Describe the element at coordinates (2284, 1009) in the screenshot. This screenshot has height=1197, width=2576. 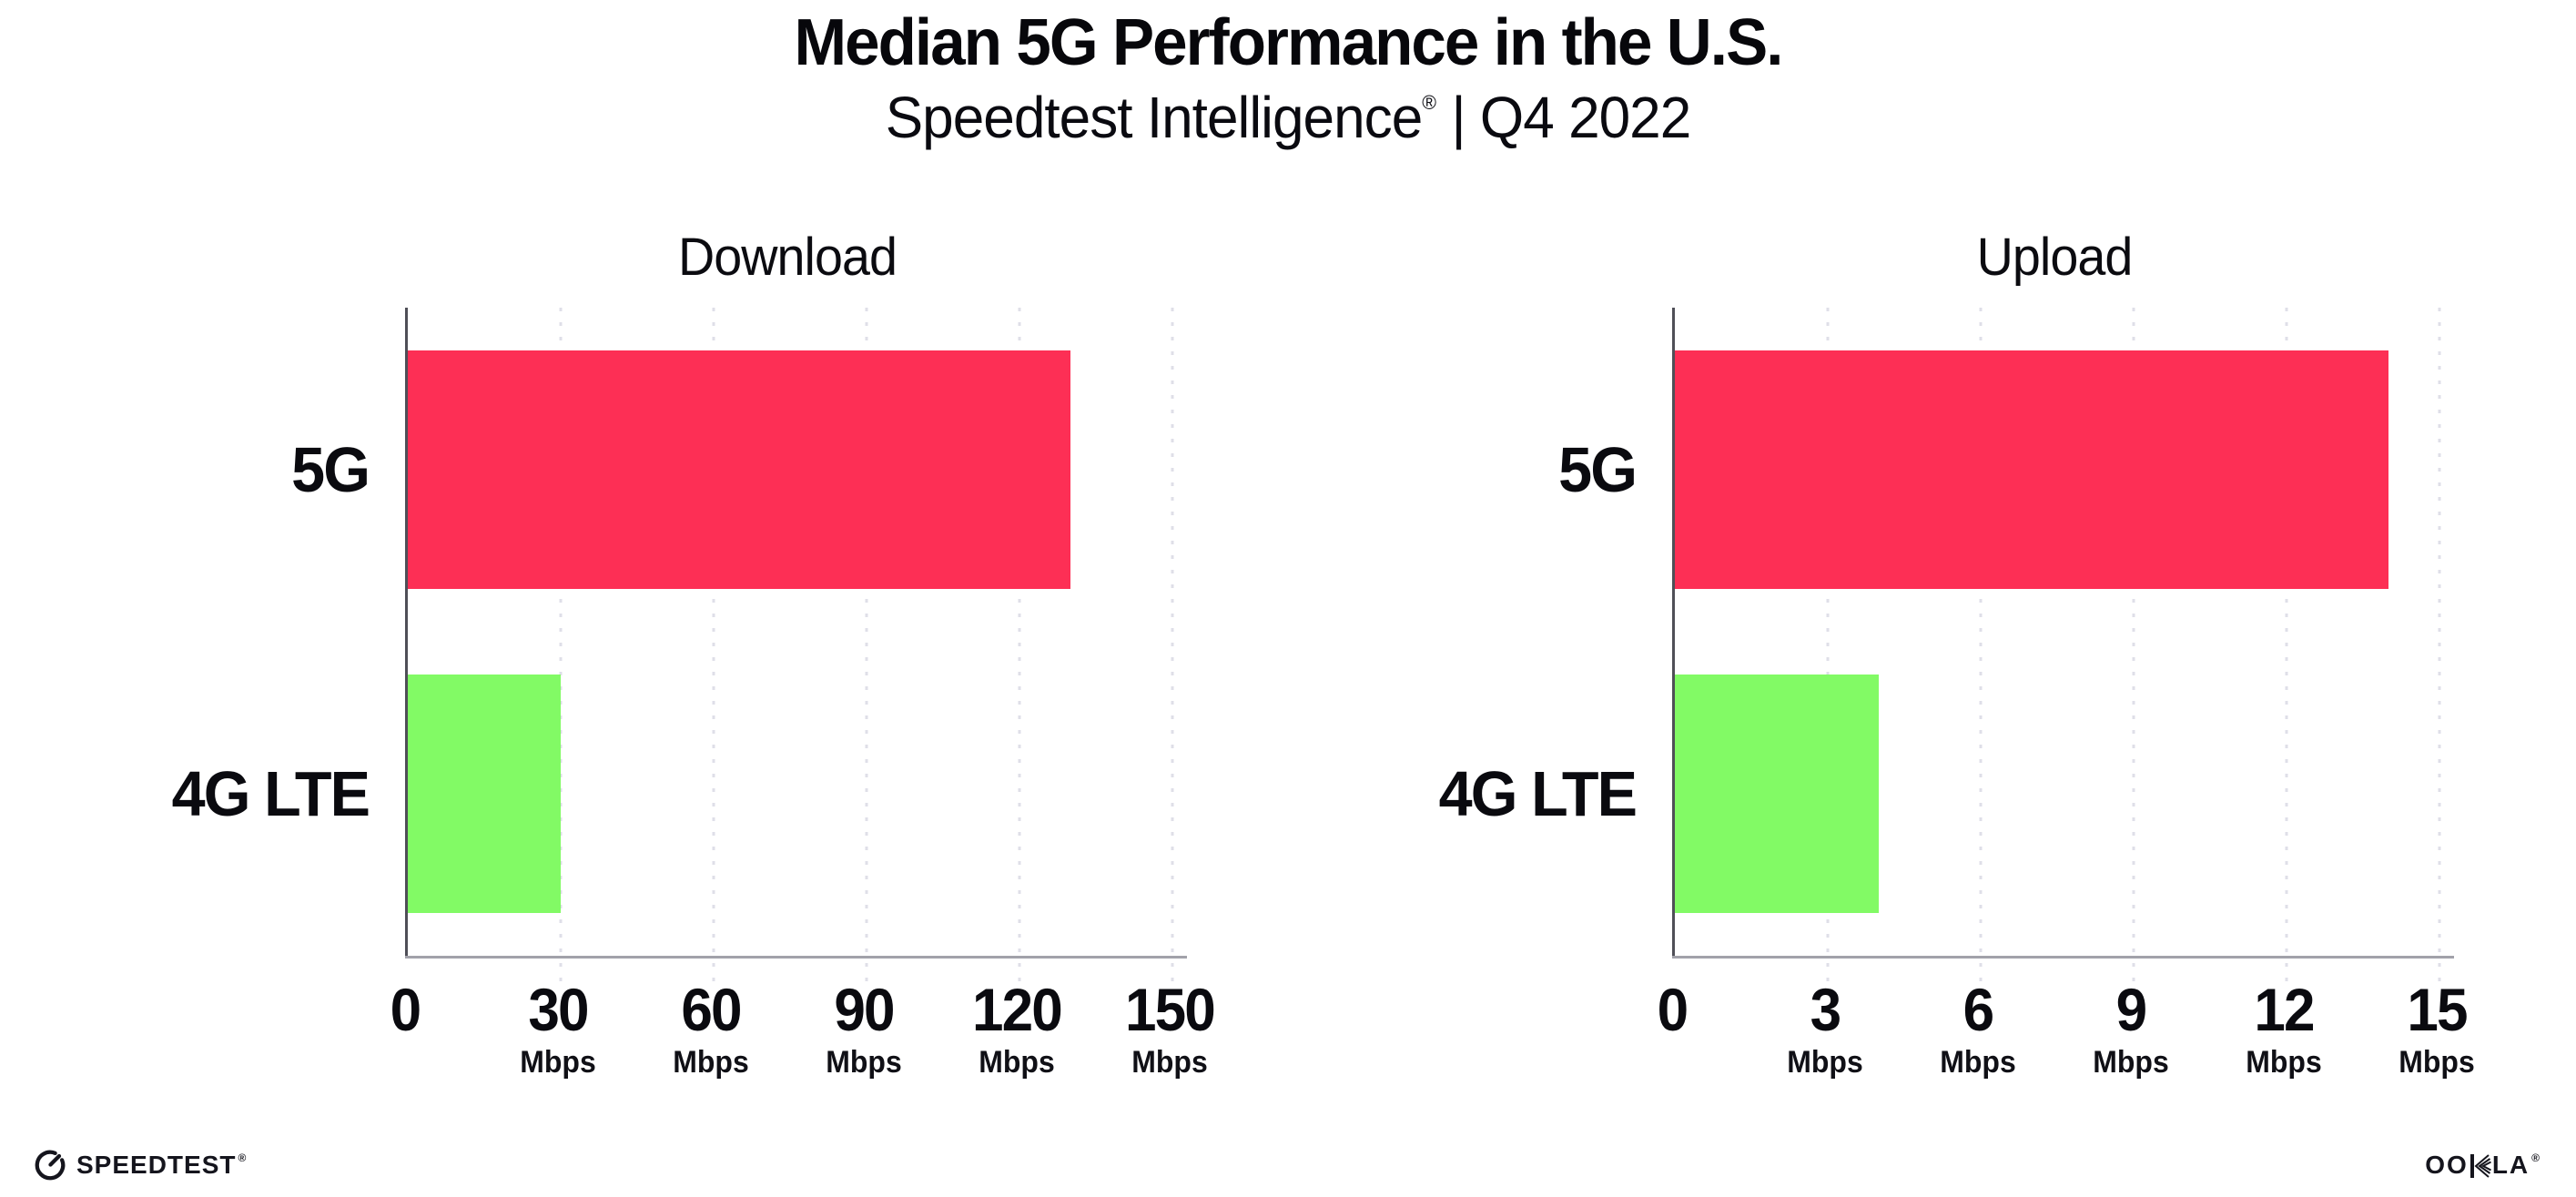
I see `x-tick-value: 12` at that location.